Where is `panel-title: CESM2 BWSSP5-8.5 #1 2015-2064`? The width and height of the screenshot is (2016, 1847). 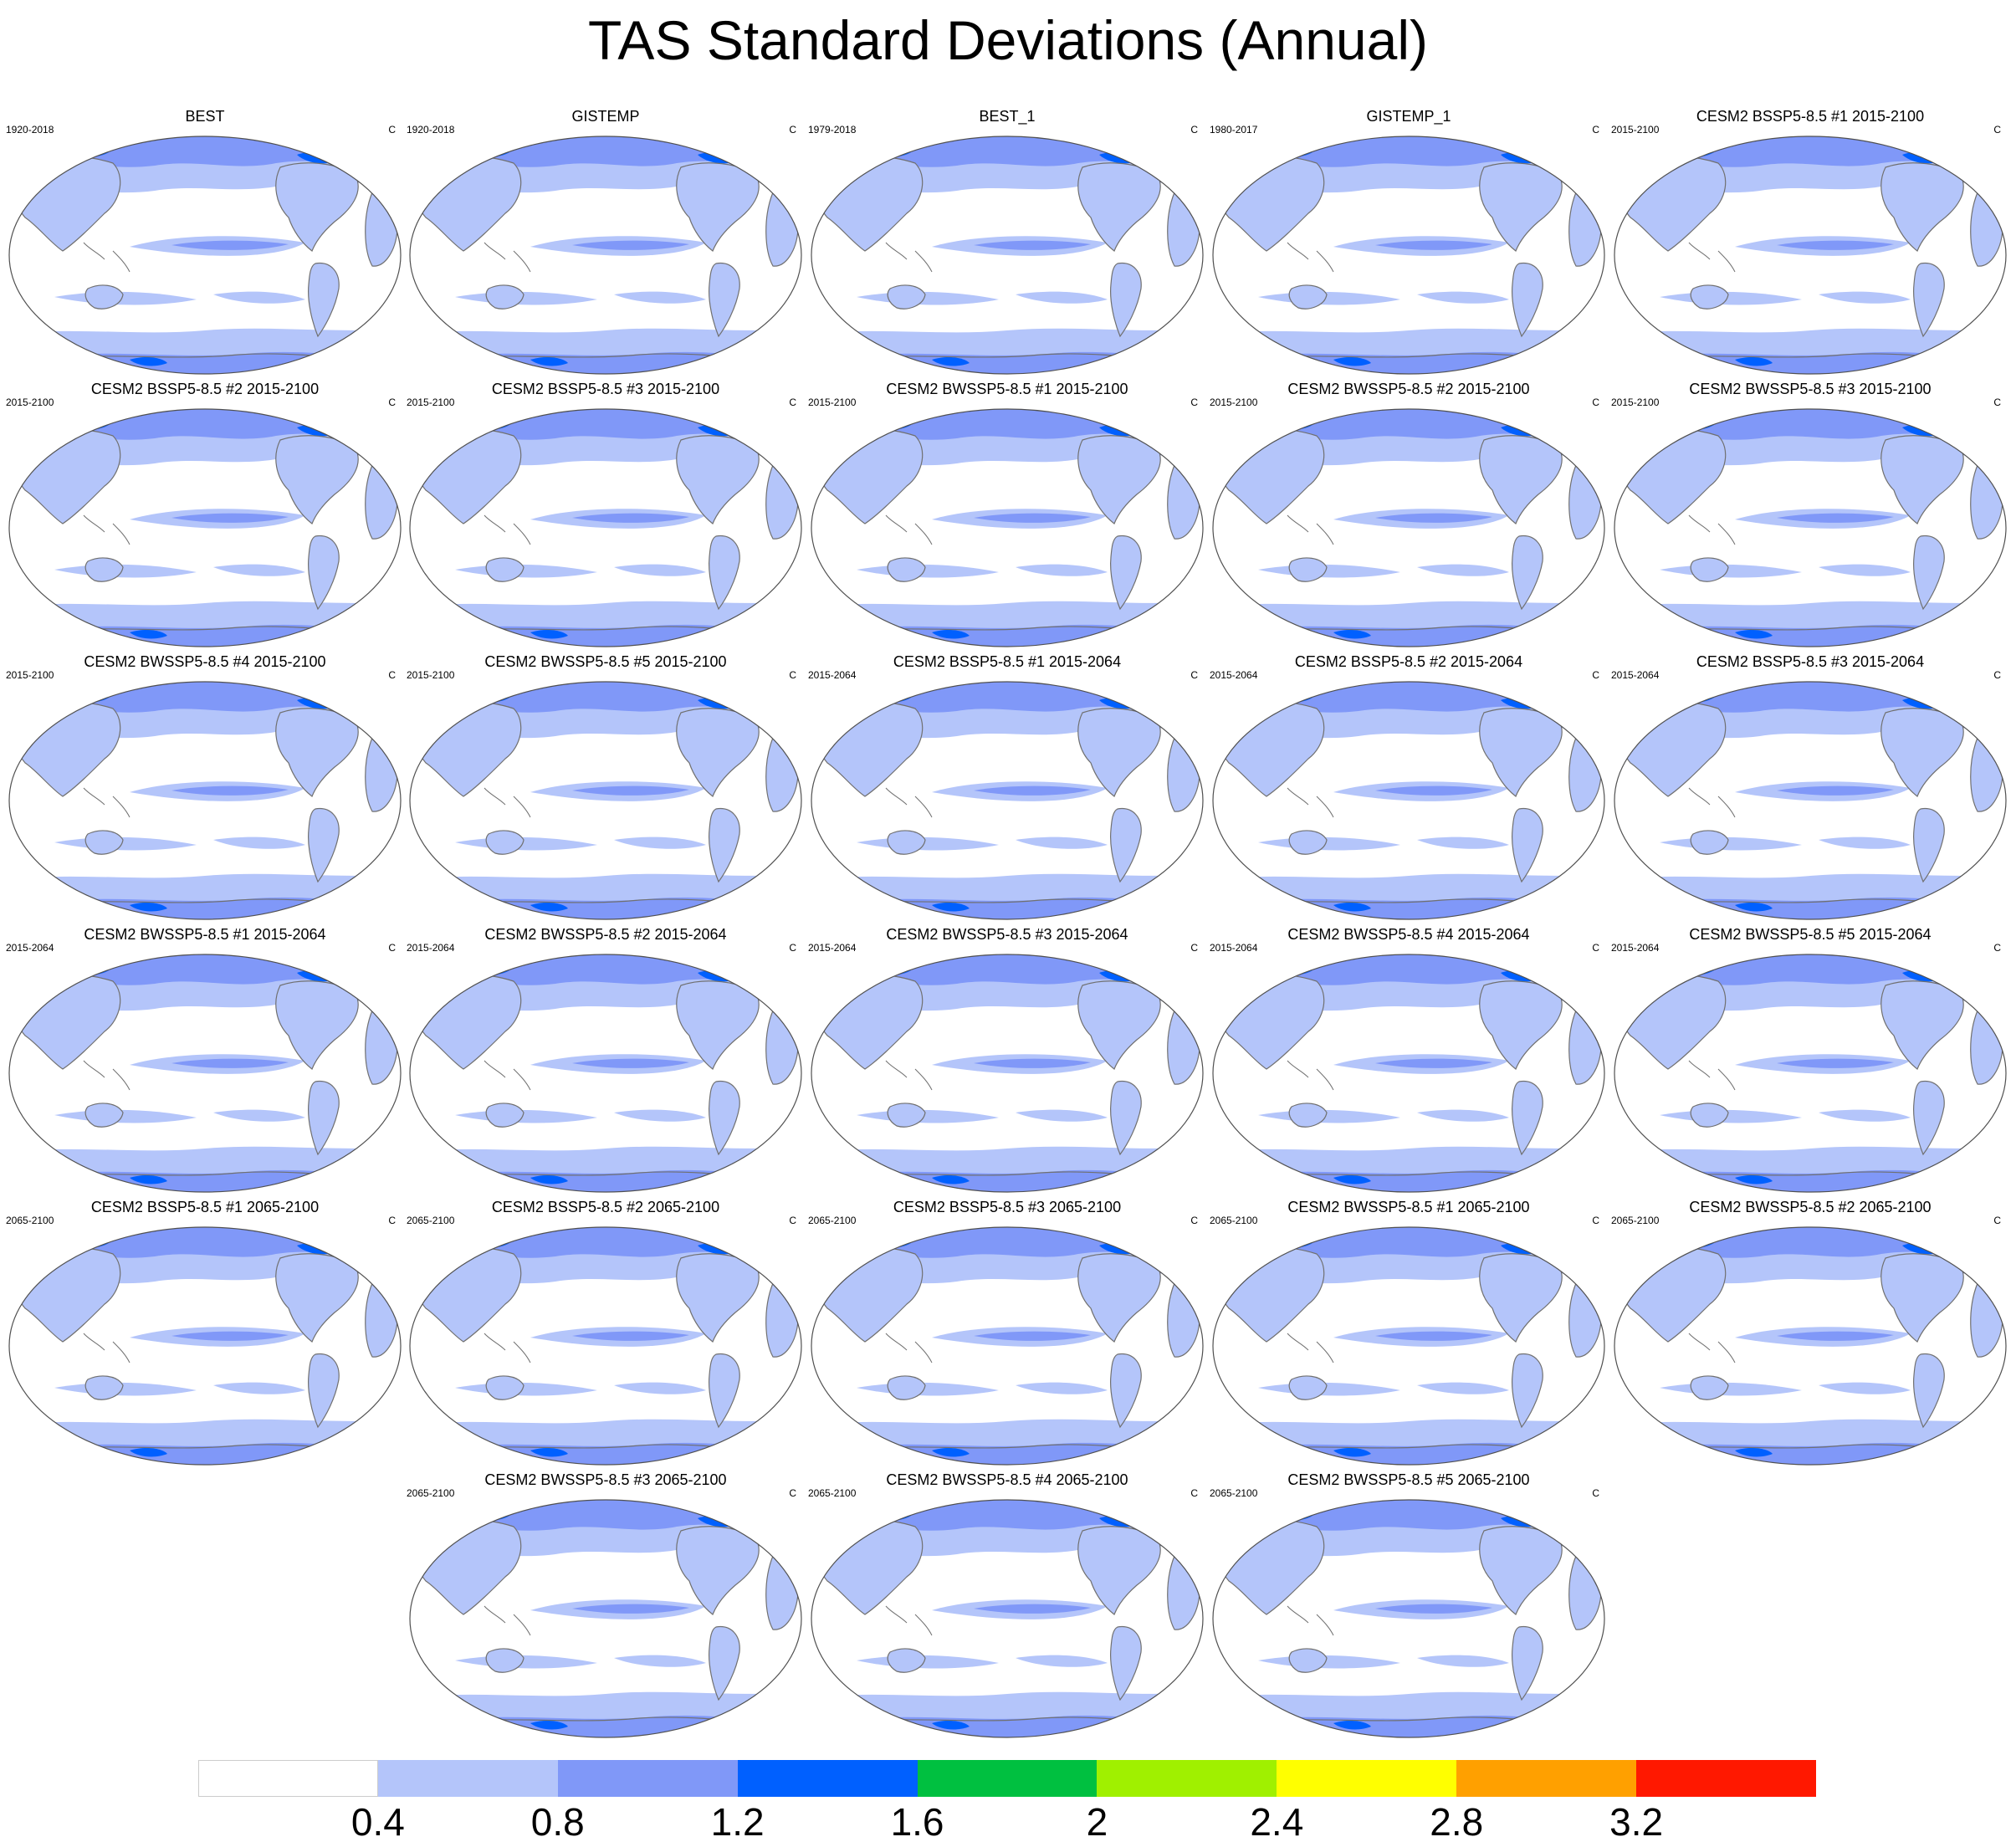
panel-title: CESM2 BWSSP5-8.5 #1 2015-2064 is located at coordinates (205, 934).